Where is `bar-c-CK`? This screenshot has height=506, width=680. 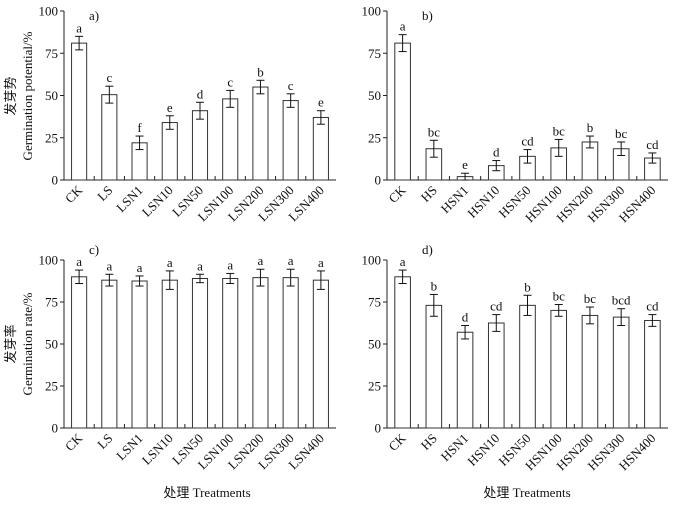
bar-c-CK is located at coordinates (79, 352).